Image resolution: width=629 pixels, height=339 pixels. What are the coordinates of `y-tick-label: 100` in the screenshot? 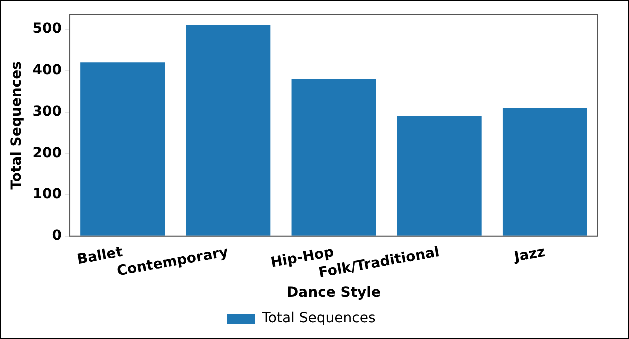 It's located at (47, 194).